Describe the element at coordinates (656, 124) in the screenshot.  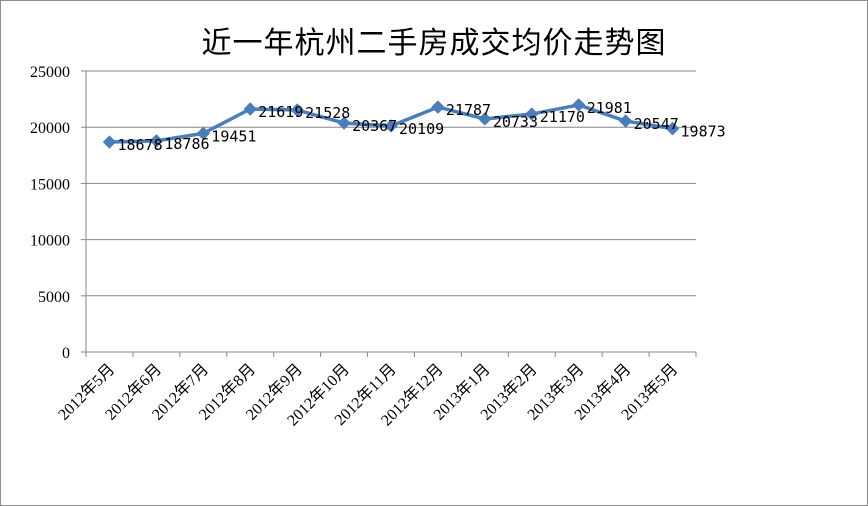
I see `data-label: 20547` at that location.